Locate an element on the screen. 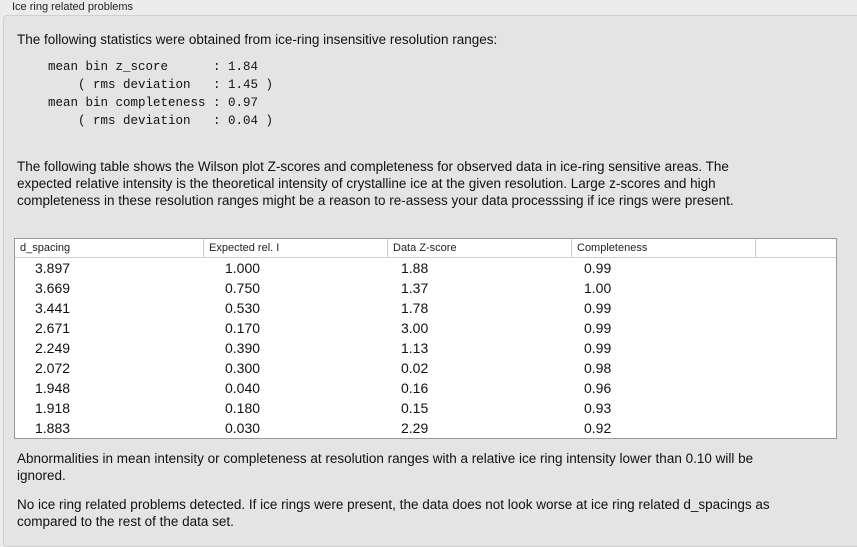 The width and height of the screenshot is (857, 547). table-row: 1.883 0.030 2.29 0.92 is located at coordinates (425, 428).